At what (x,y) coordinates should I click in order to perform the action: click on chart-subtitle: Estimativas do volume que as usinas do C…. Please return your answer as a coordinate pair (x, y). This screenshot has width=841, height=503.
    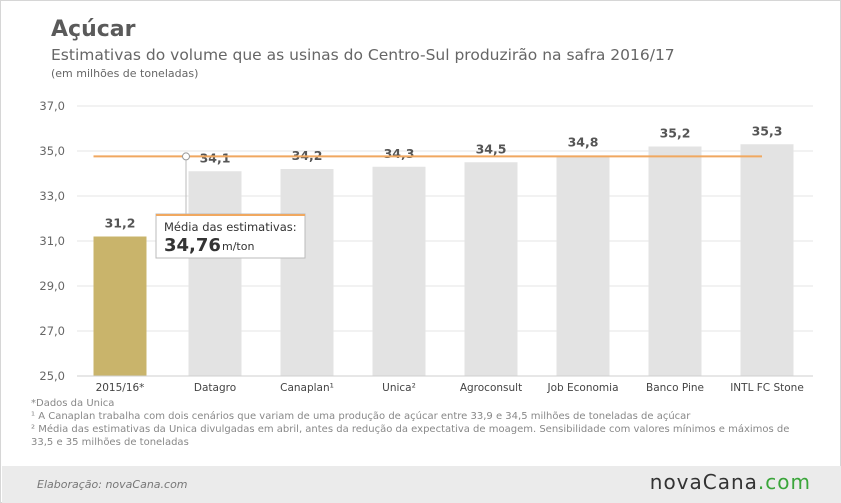
    Looking at the image, I should click on (363, 55).